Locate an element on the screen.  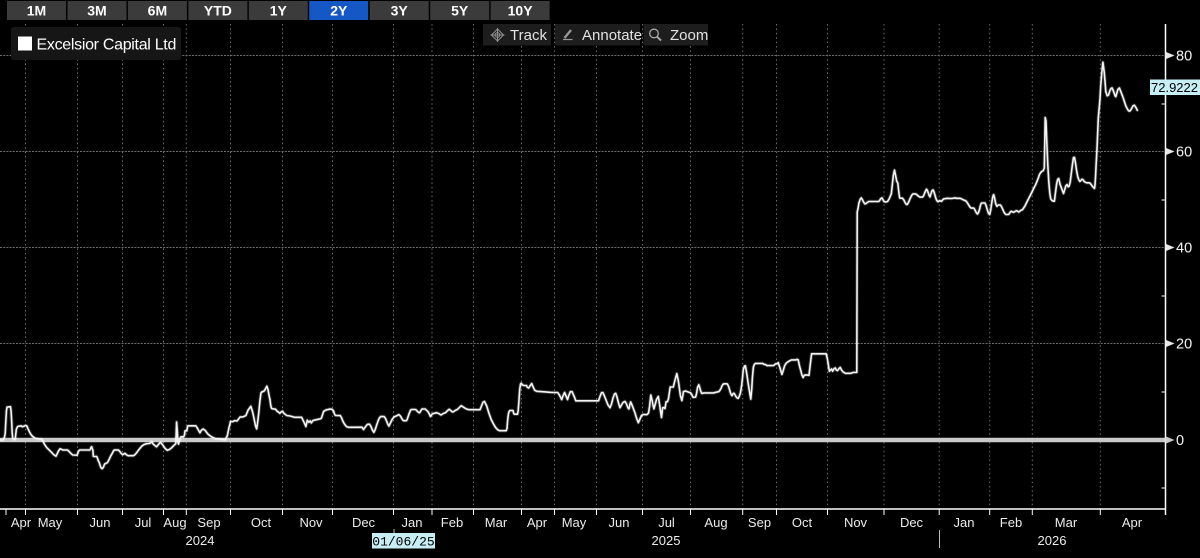
svg-text: 72.9222 is located at coordinates (1174, 87).